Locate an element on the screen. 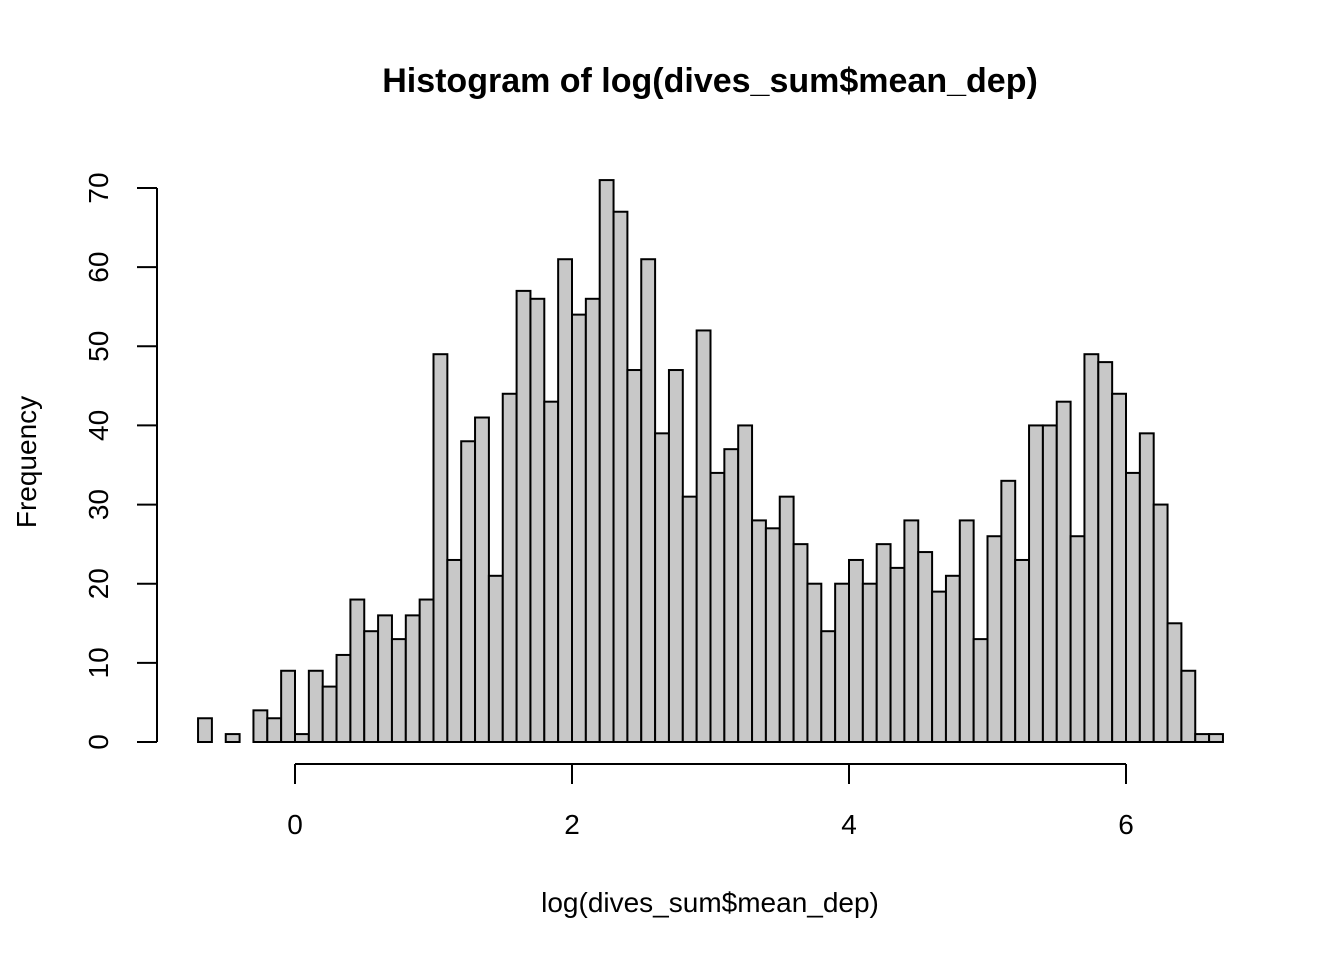  x-tick-label: 4 is located at coordinates (849, 824).